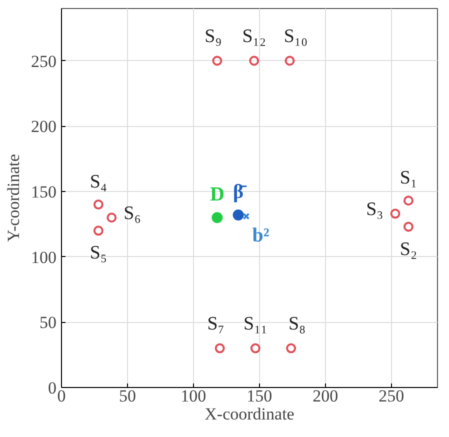 The height and width of the screenshot is (437, 449). Describe the element at coordinates (13, 198) in the screenshot. I see `y-axis-title: Y-coordinate` at that location.